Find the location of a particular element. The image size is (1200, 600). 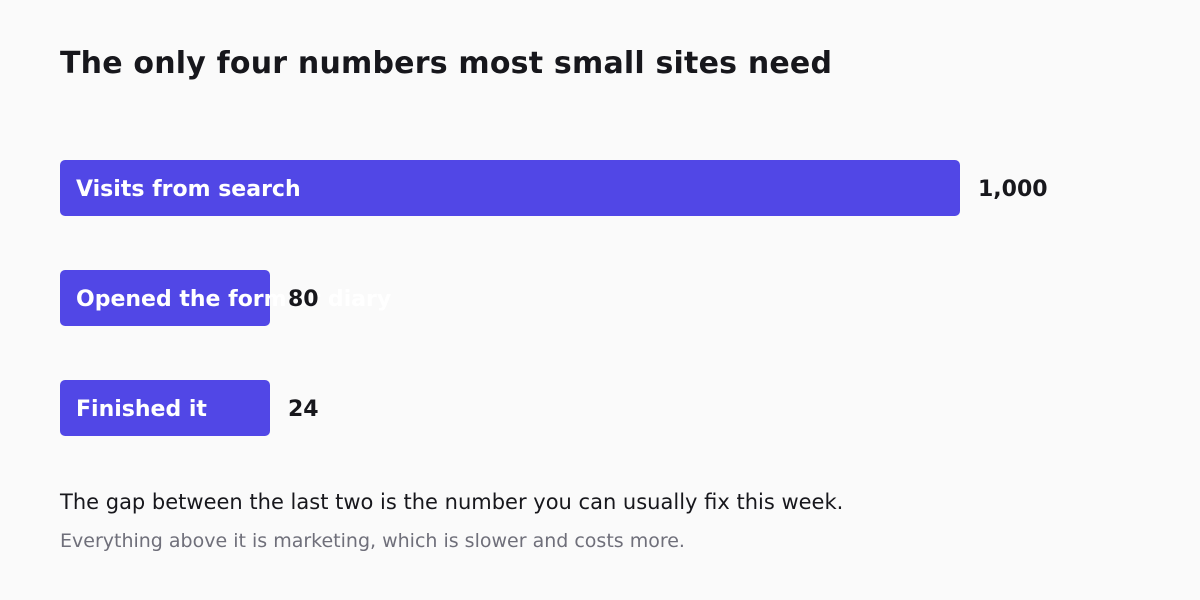

value-label-visits-from-search: 1,000 is located at coordinates (1013, 189).